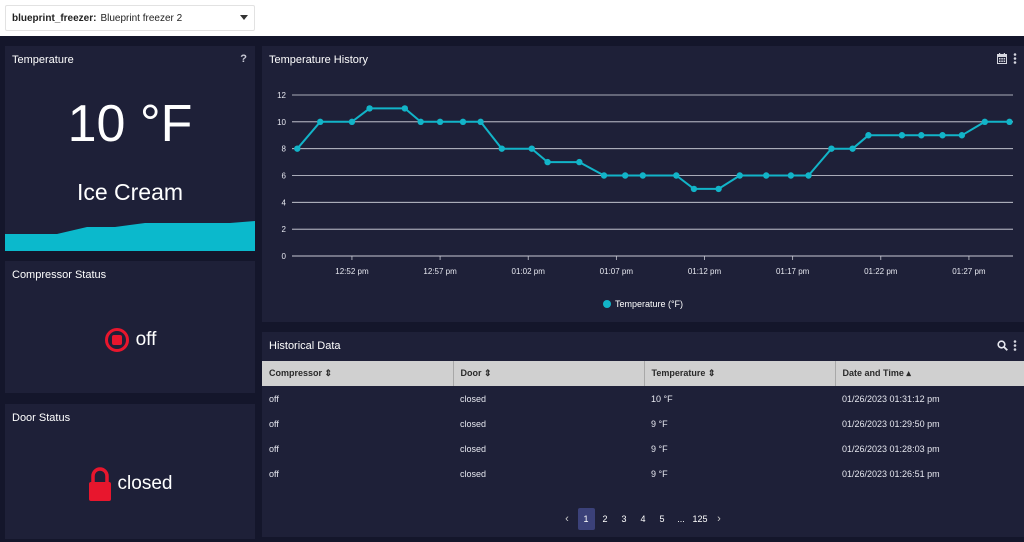  I want to click on product-name: Ice Cream, so click(130, 192).